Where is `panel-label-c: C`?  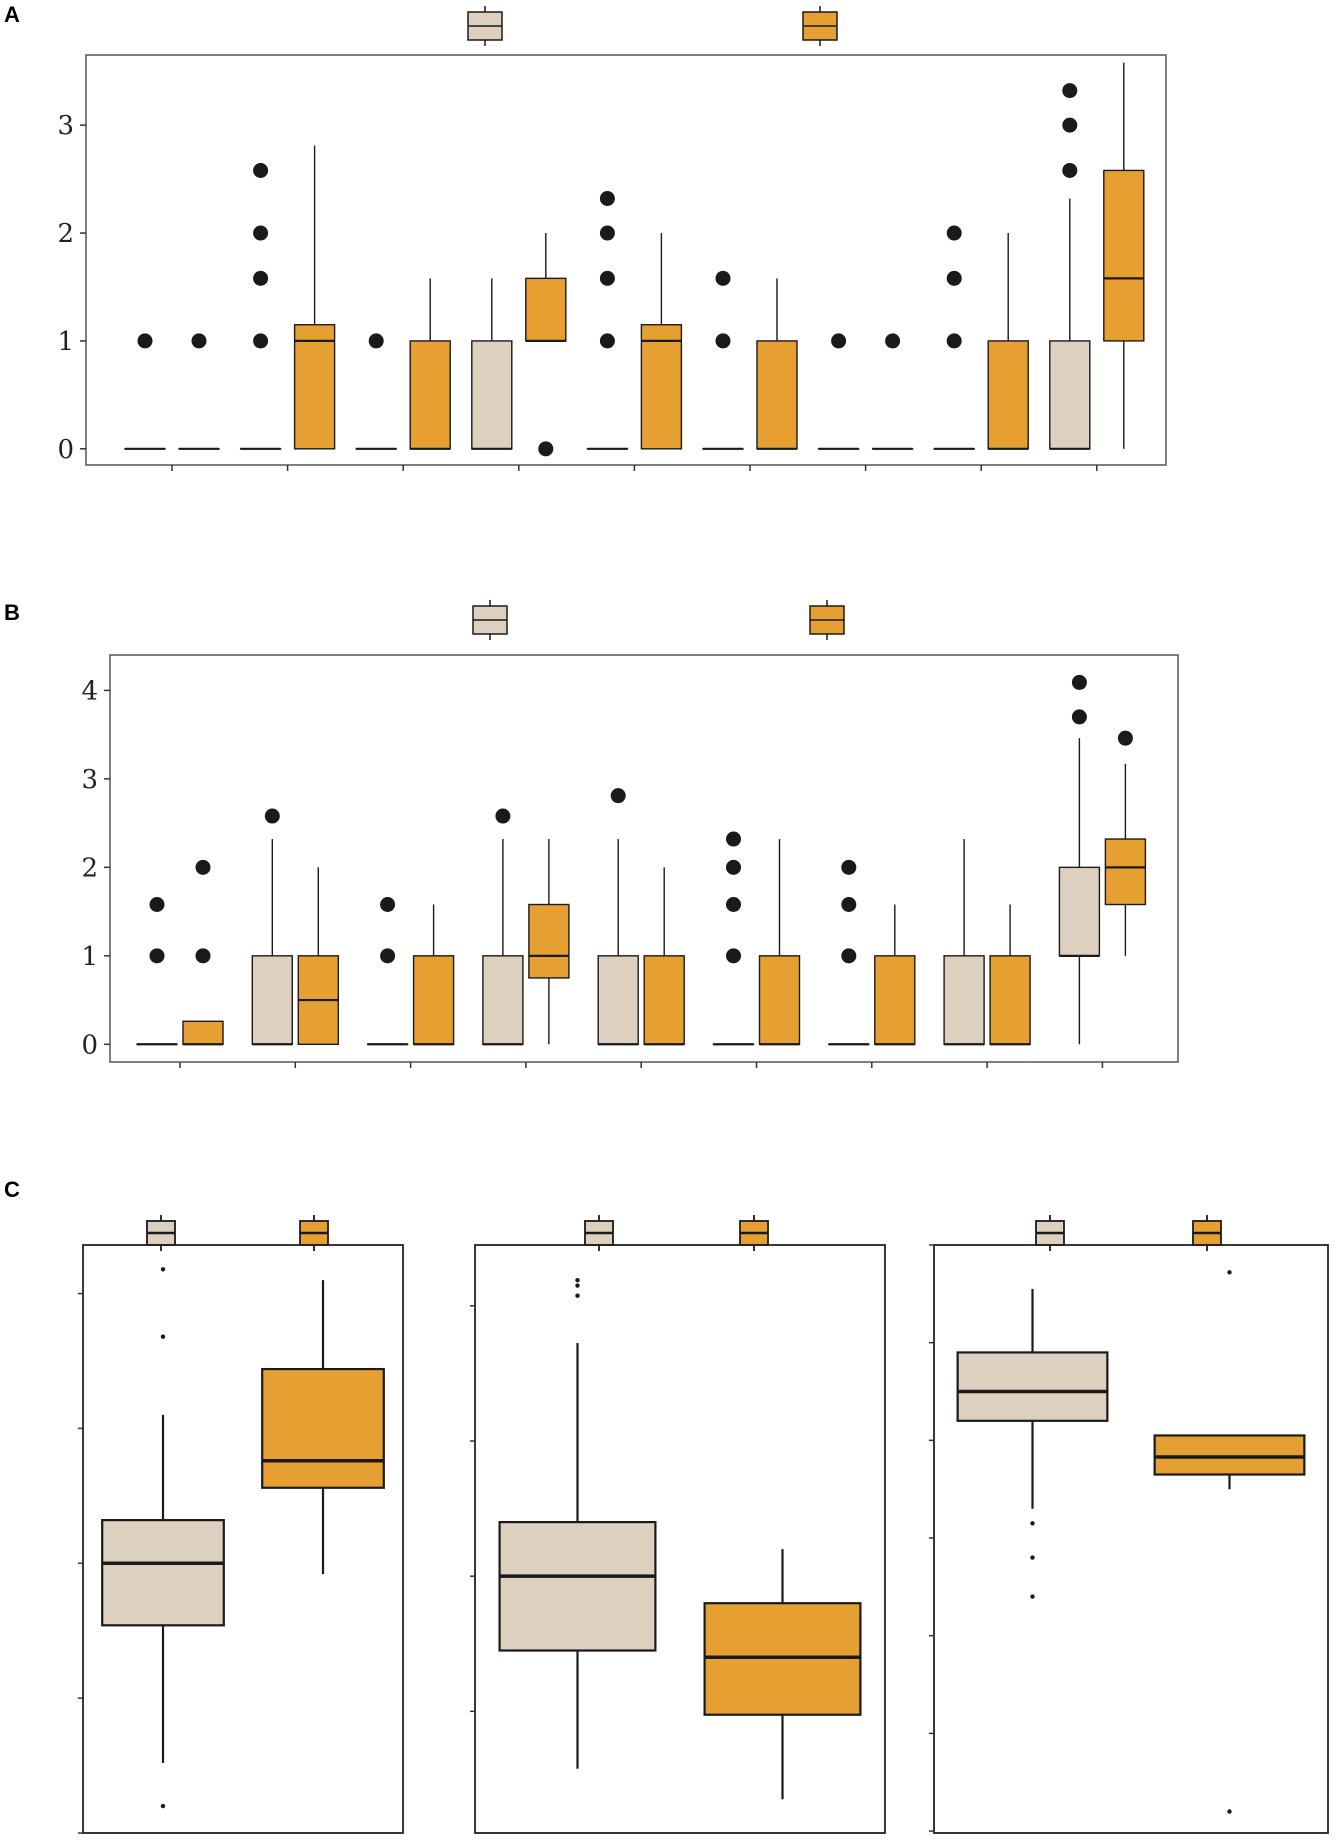 panel-label-c: C is located at coordinates (12, 1189).